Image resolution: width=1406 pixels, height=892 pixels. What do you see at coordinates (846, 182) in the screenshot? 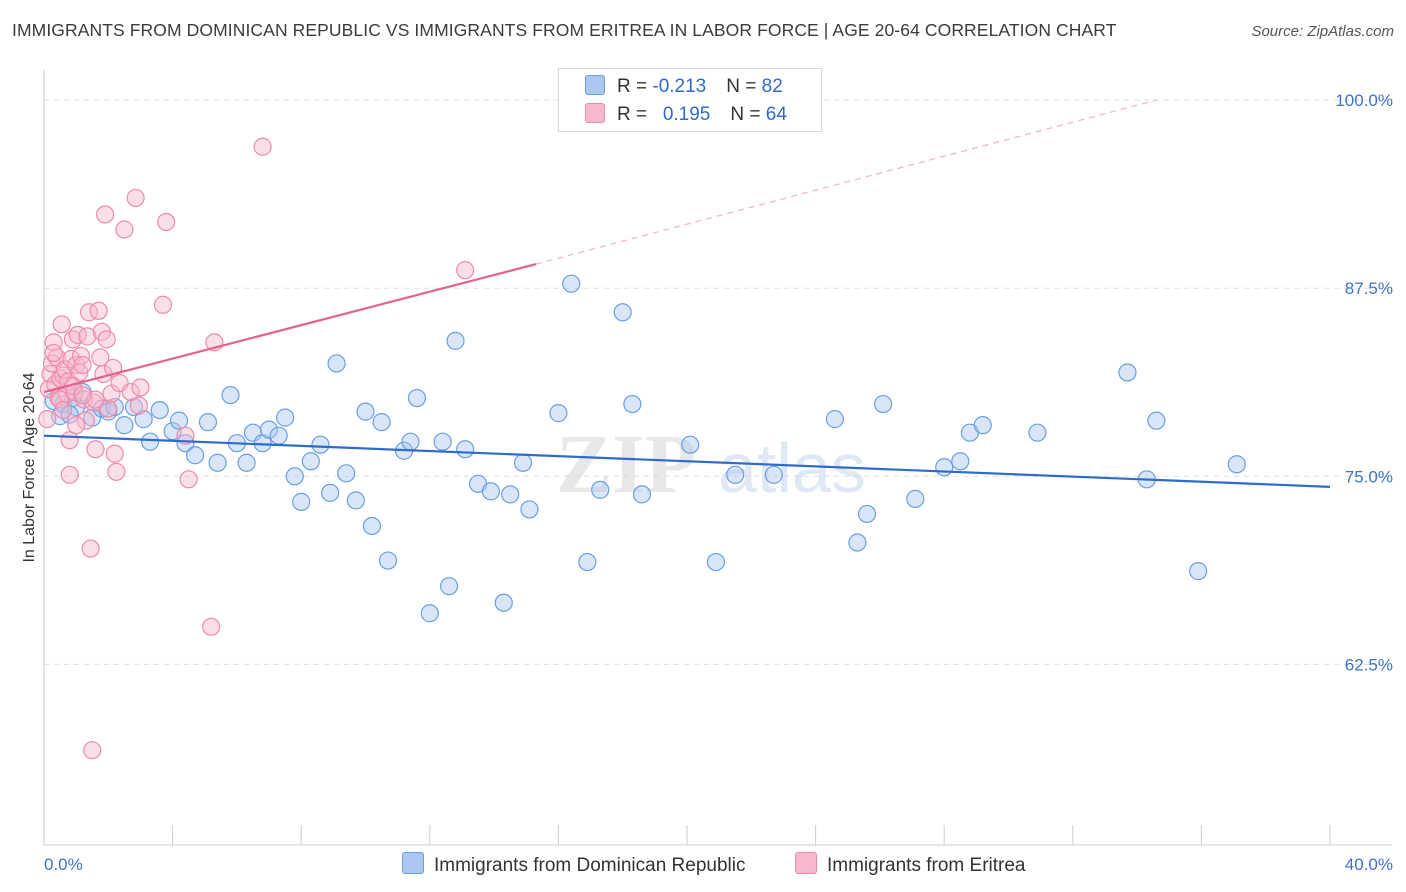
I see `trend-line-extension` at bounding box center [846, 182].